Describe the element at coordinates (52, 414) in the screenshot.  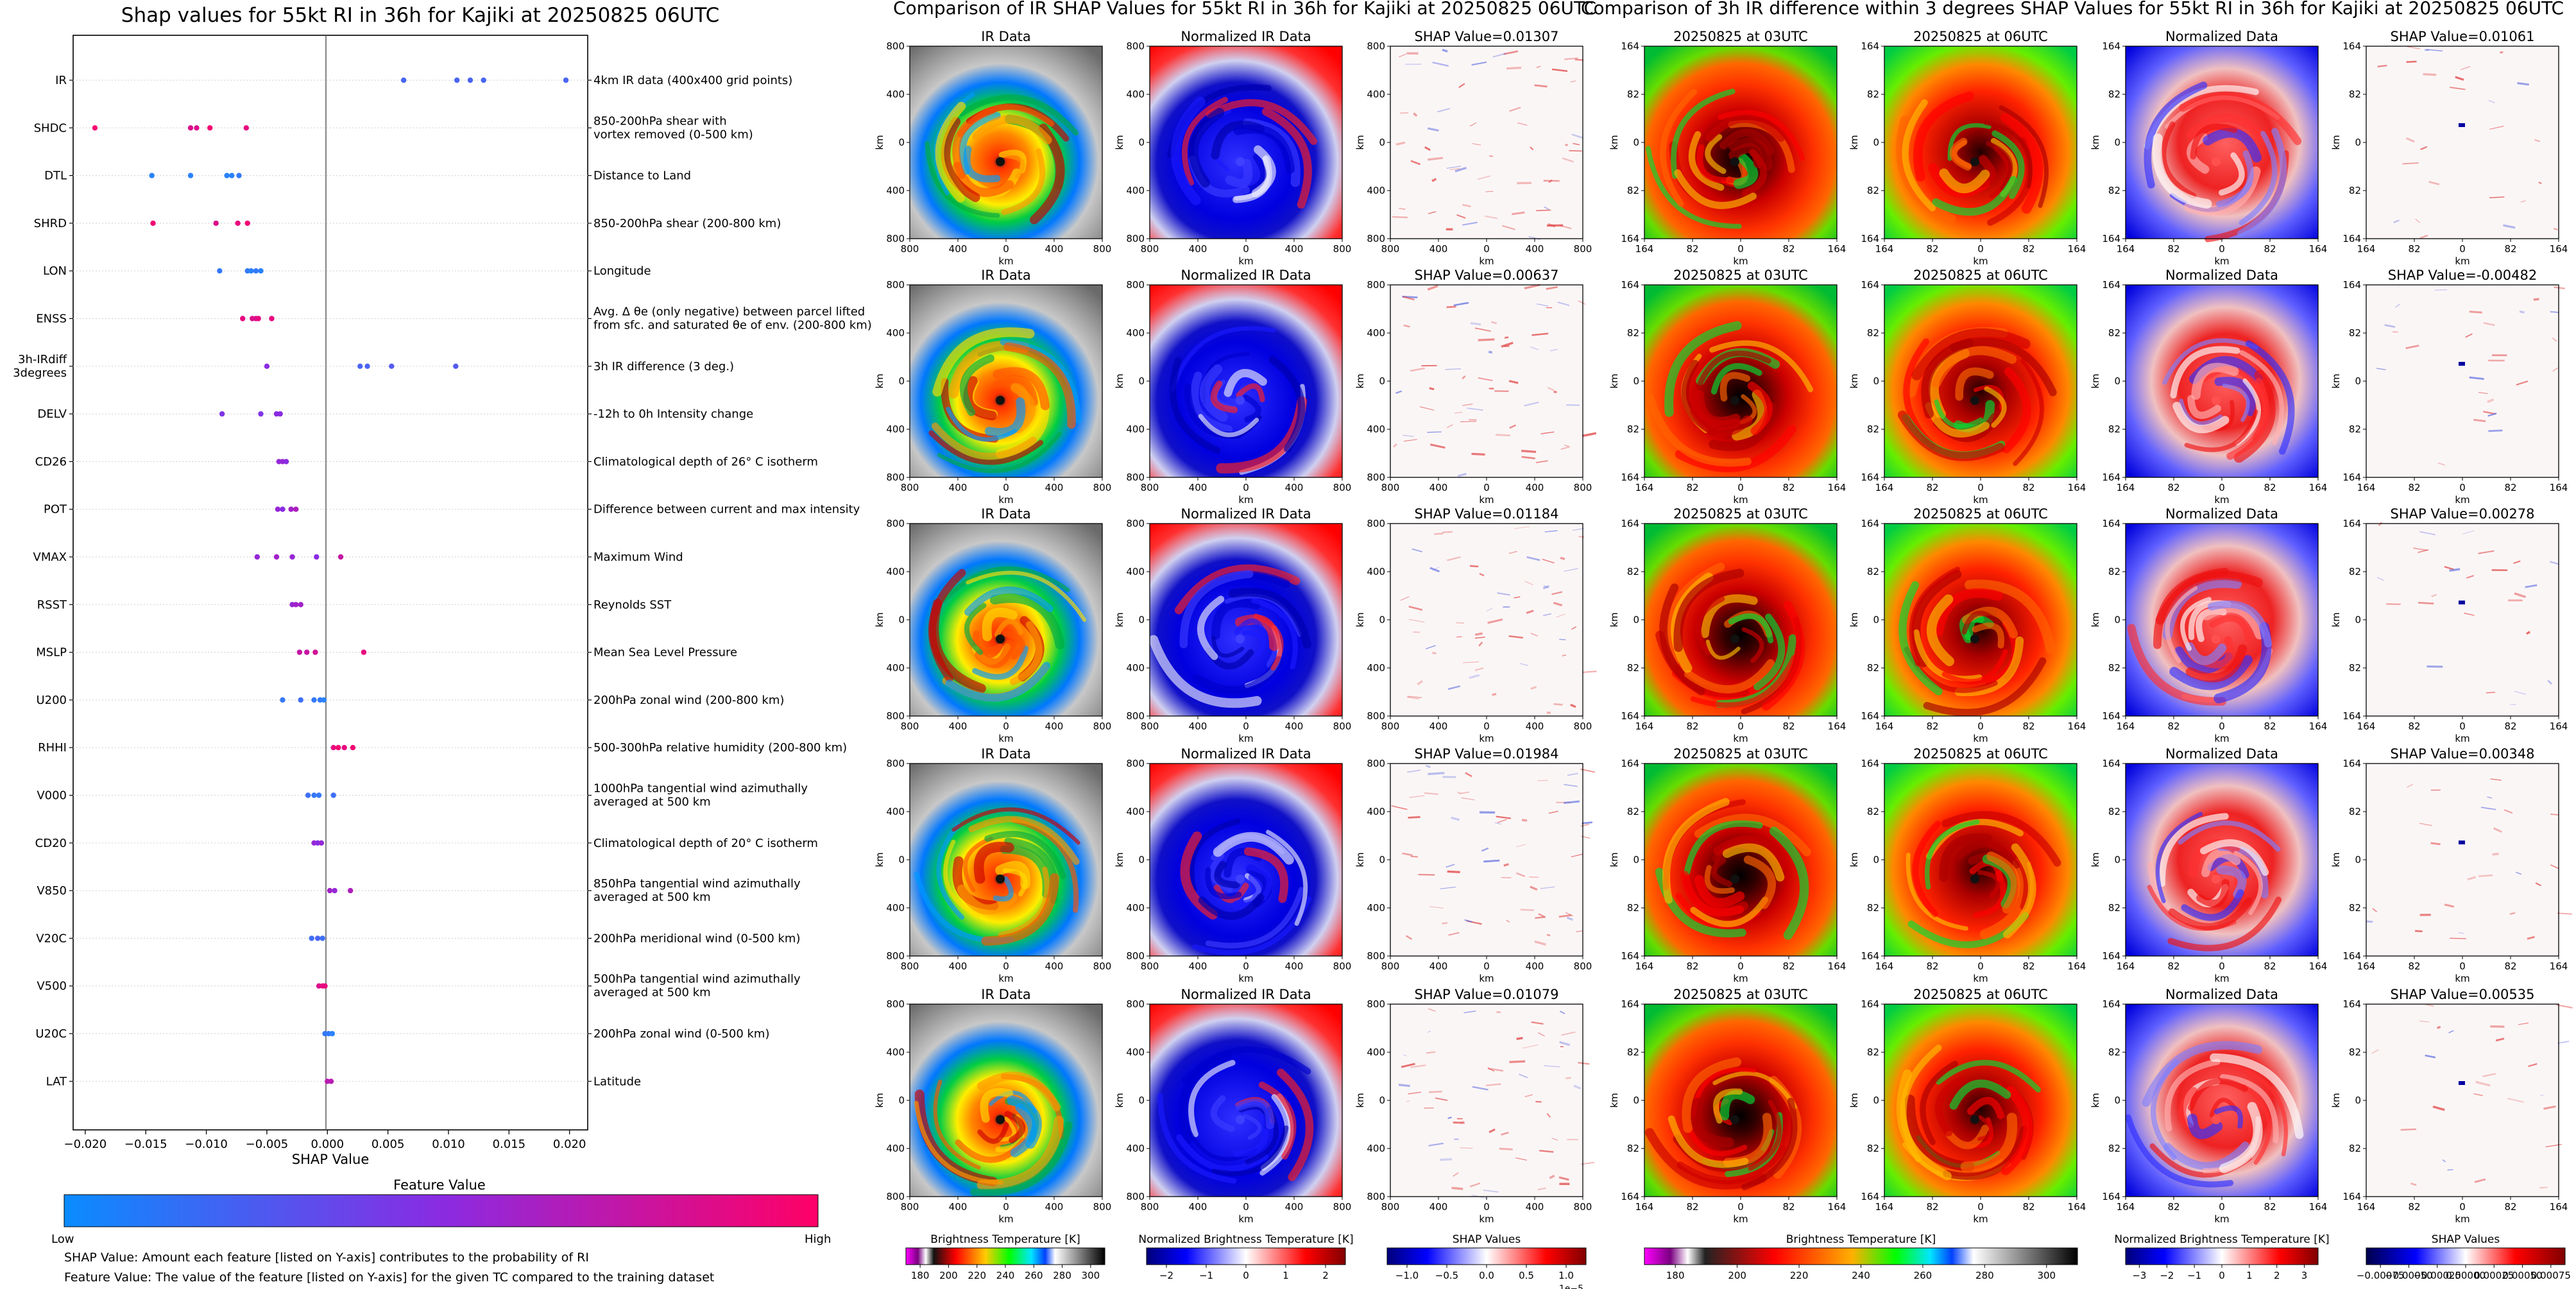
I see `feature-label: DELV` at that location.